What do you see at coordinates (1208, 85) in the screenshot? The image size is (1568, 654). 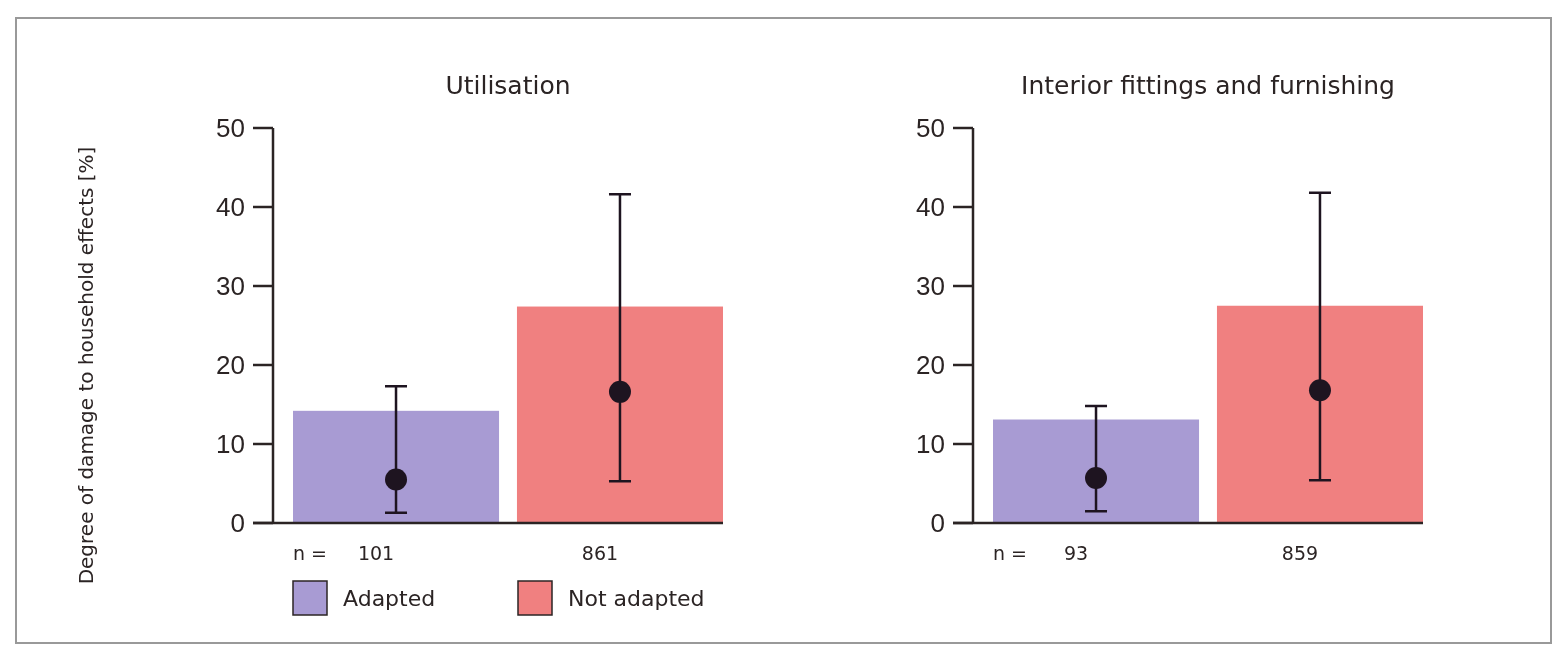 I see `chart-title: Interior fittings and furnishing` at bounding box center [1208, 85].